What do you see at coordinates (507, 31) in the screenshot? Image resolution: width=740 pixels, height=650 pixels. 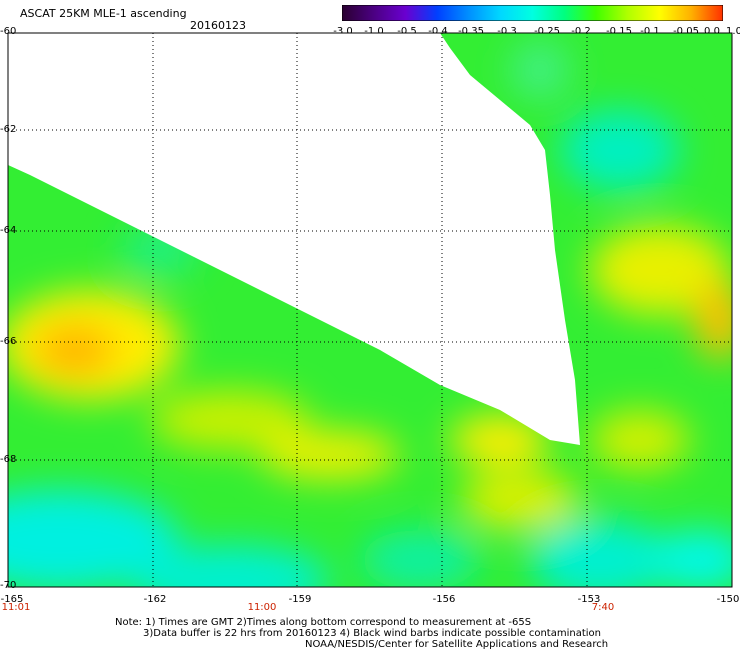 I see `colorbar-tick-label: -0.3` at bounding box center [507, 31].